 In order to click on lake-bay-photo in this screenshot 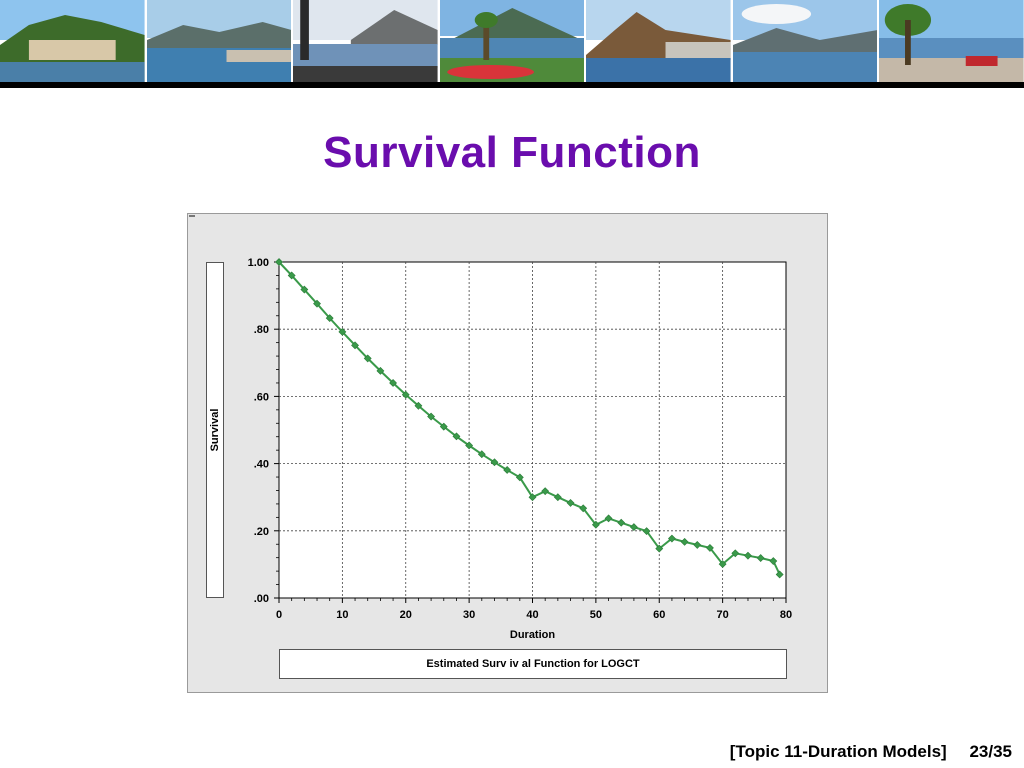, I will do `click(220, 41)`.